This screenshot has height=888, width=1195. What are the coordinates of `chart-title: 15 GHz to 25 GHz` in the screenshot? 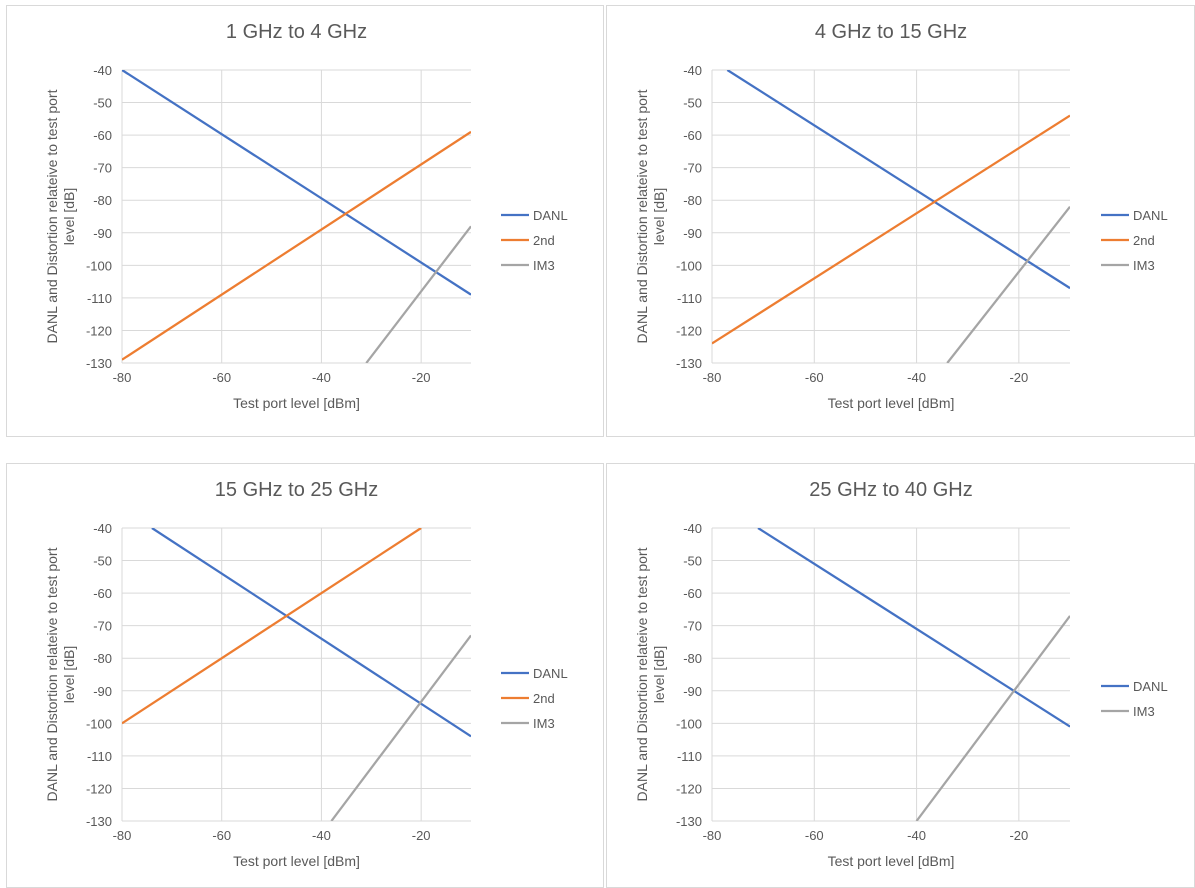 It's located at (296, 490).